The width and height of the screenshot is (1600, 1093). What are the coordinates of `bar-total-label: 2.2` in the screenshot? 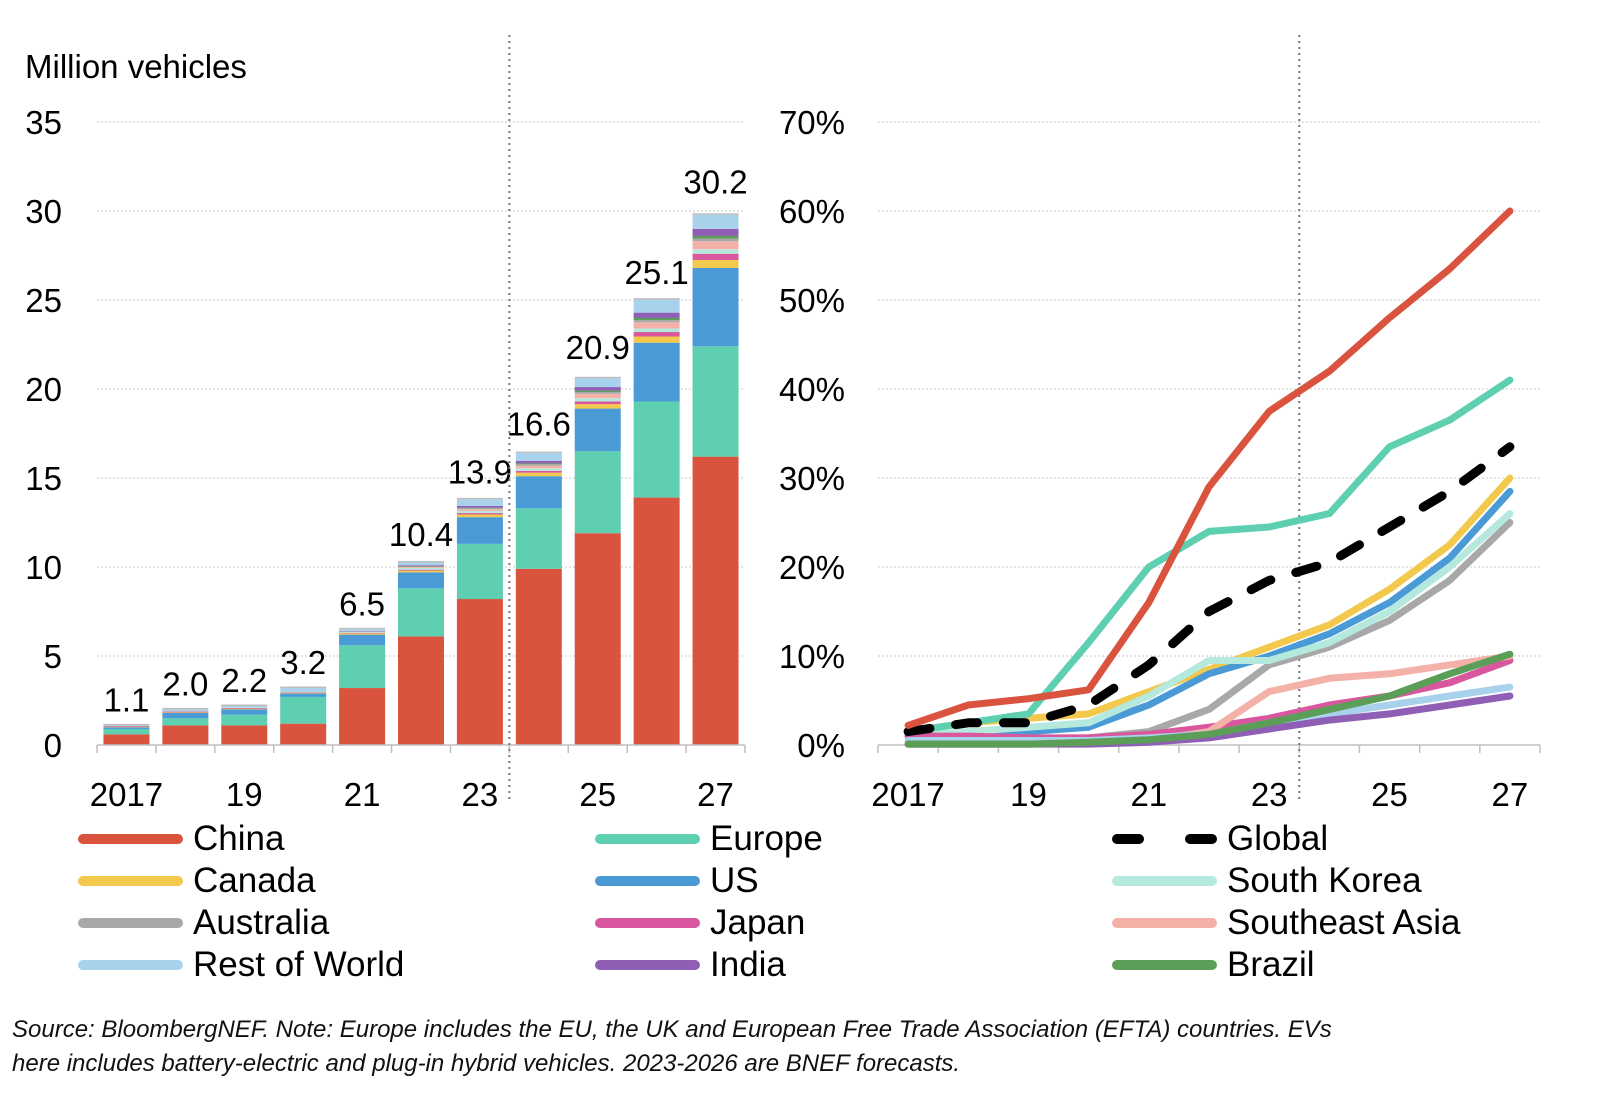 It's located at (244, 680).